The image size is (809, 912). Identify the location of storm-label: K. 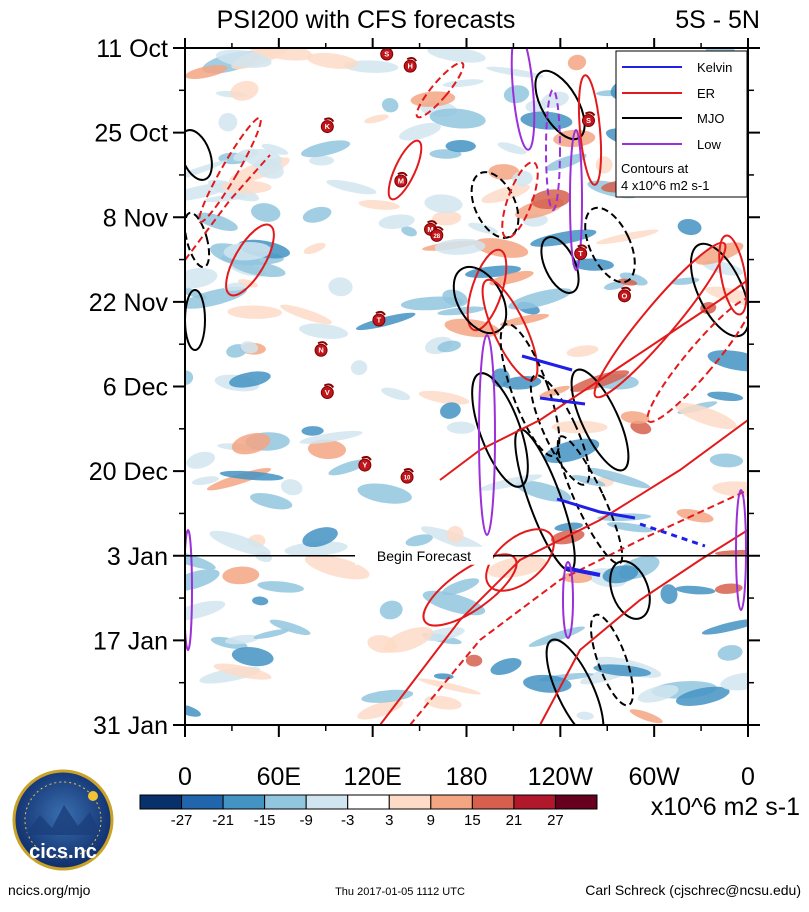
(328, 126).